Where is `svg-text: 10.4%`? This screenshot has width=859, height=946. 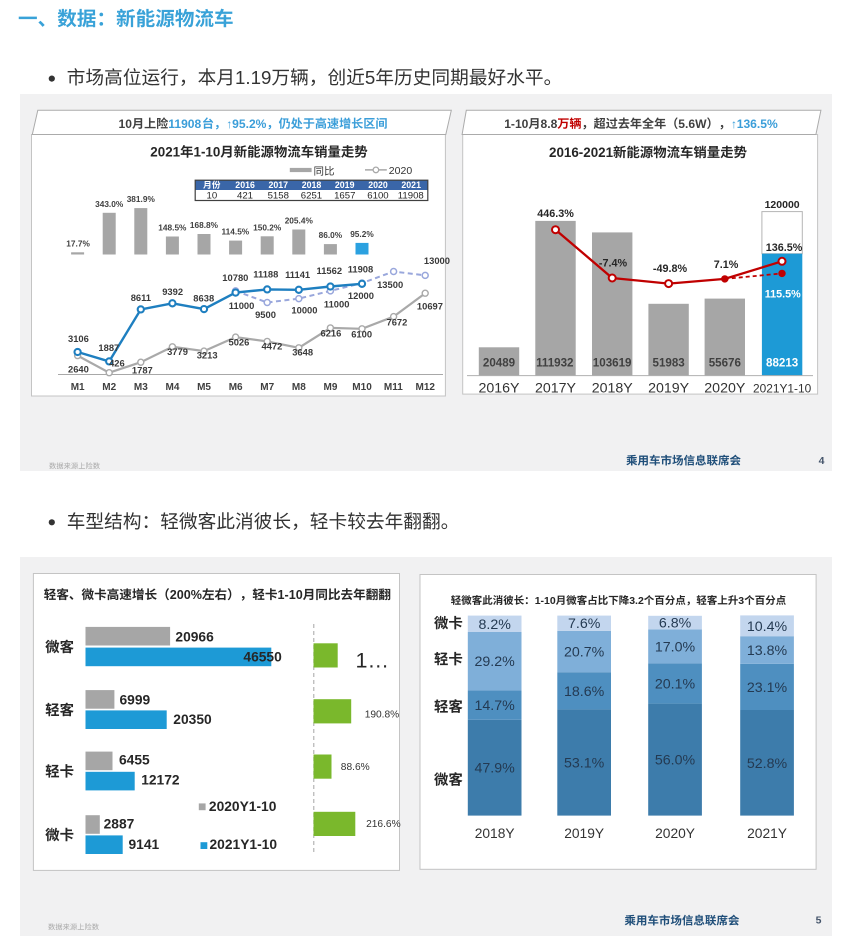
svg-text: 10.4% is located at coordinates (767, 627).